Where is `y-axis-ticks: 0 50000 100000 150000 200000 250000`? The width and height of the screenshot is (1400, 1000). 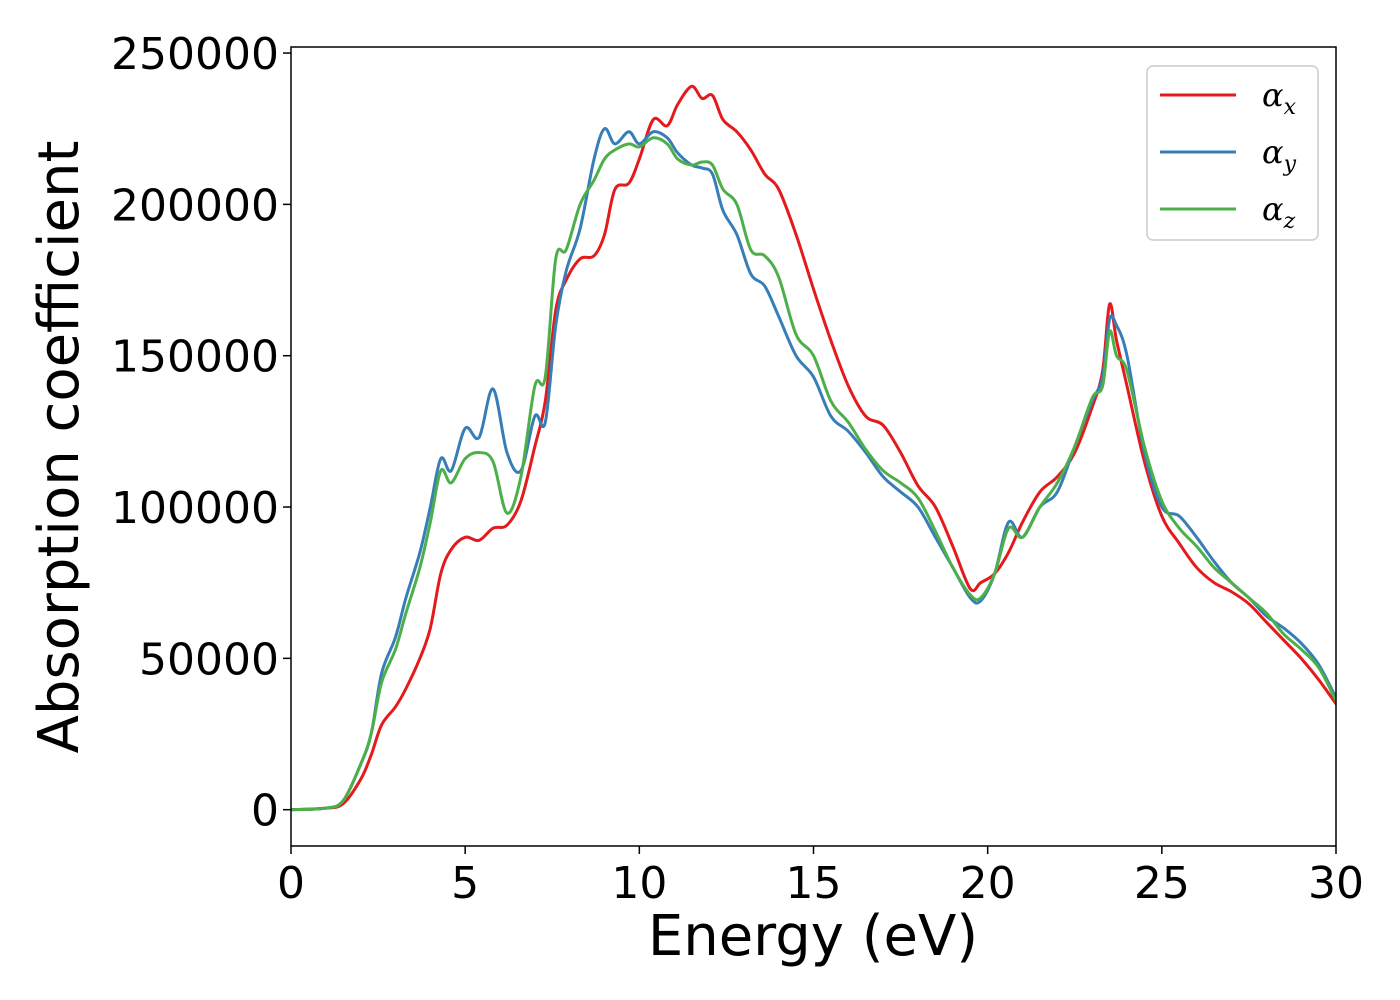
y-axis-ticks: 0 50000 100000 150000 200000 250000 is located at coordinates (201, 433).